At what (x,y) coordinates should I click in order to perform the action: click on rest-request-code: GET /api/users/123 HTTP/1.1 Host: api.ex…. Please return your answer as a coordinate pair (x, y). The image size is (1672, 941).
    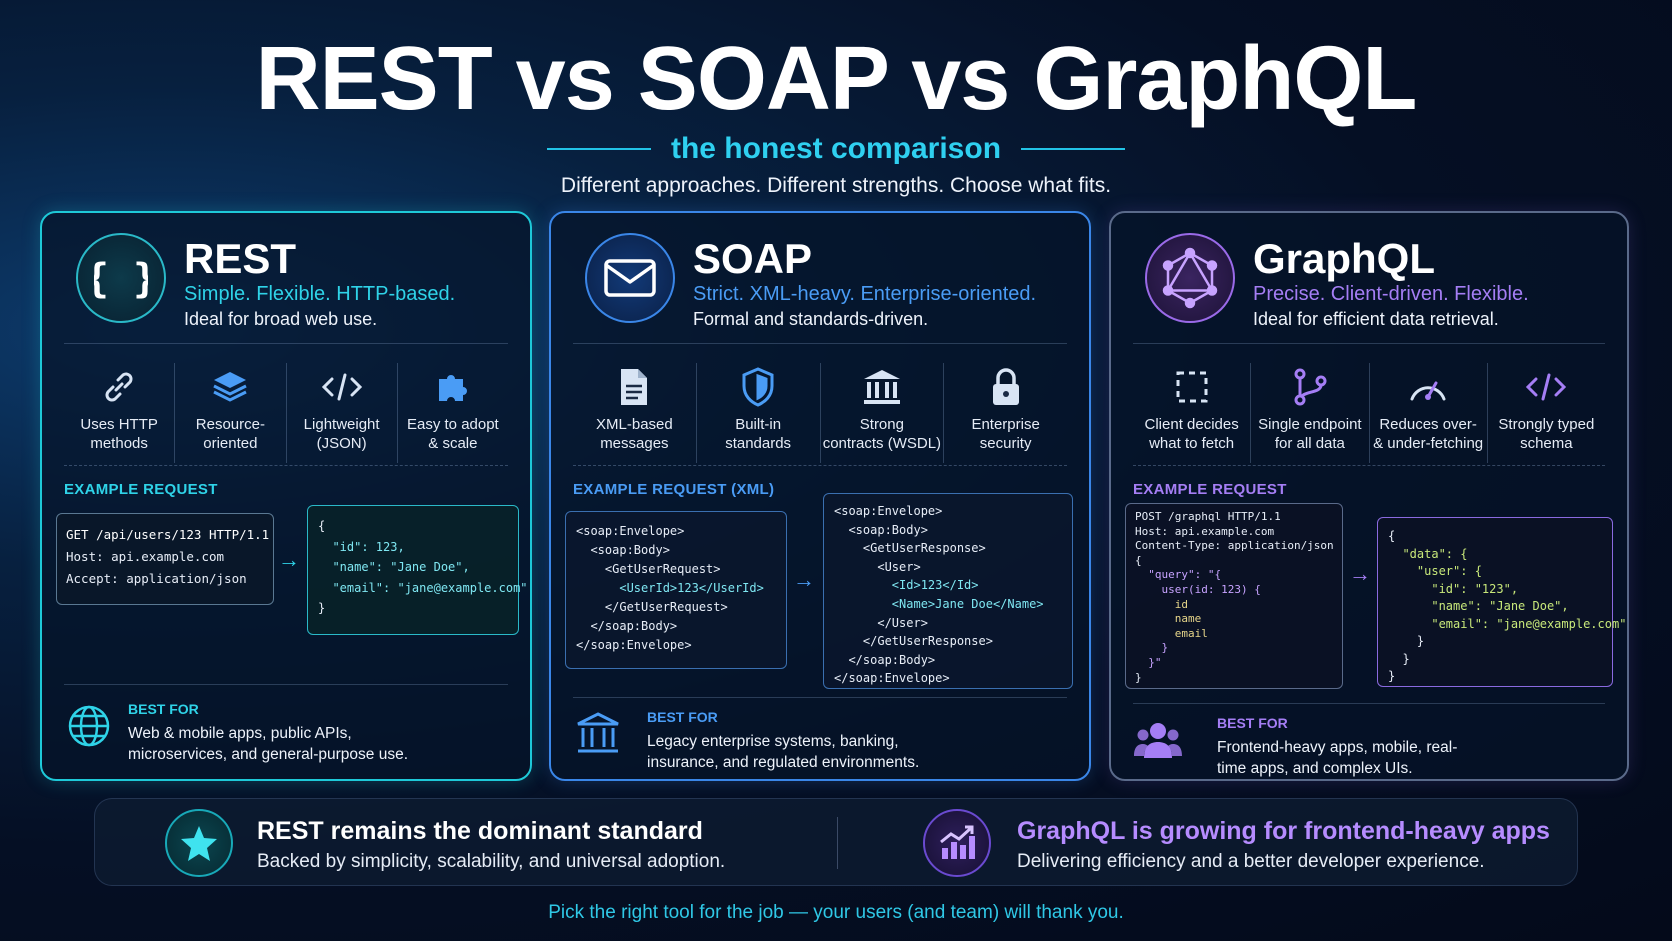
    Looking at the image, I should click on (165, 559).